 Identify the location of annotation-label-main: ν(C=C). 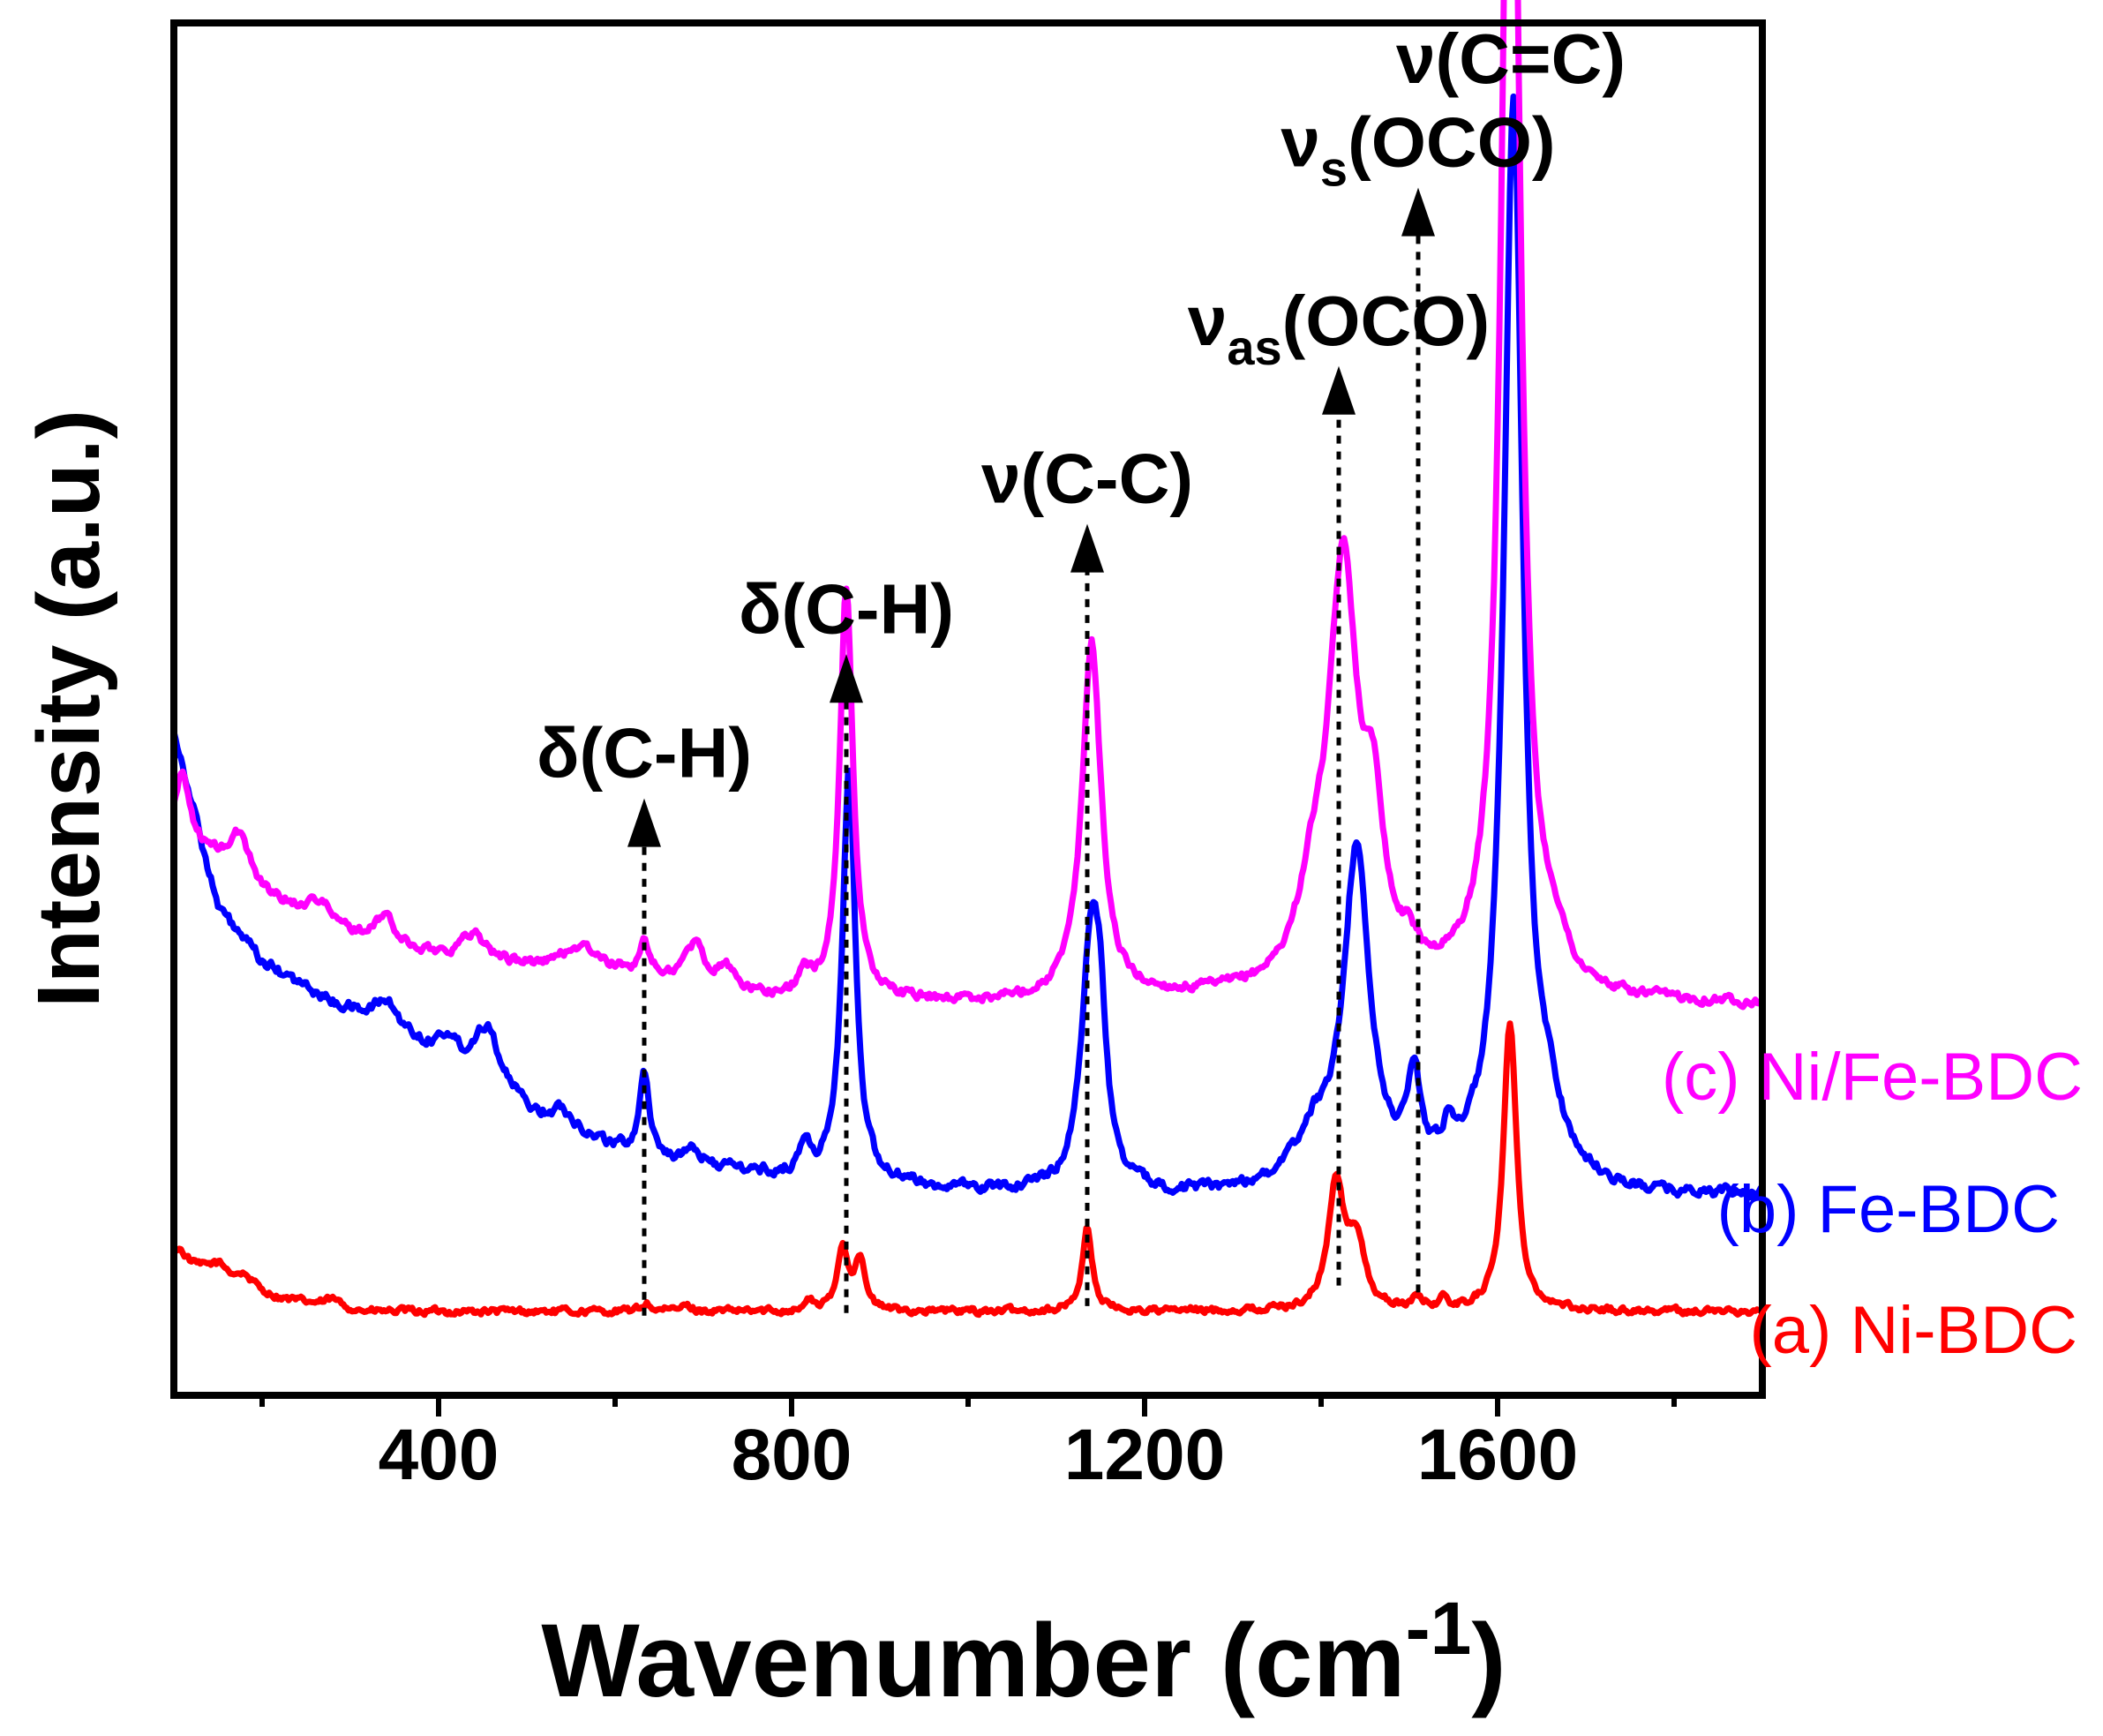
(1511, 58).